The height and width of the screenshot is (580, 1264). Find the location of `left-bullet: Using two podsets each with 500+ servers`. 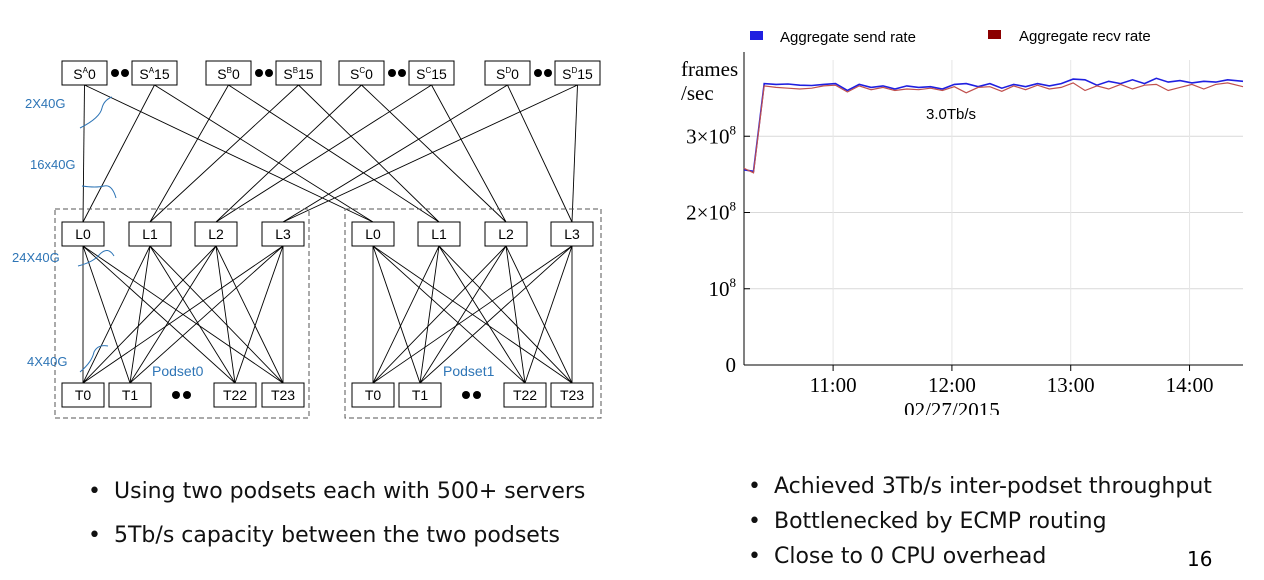

left-bullet: Using two podsets each with 500+ servers is located at coordinates (335, 501).